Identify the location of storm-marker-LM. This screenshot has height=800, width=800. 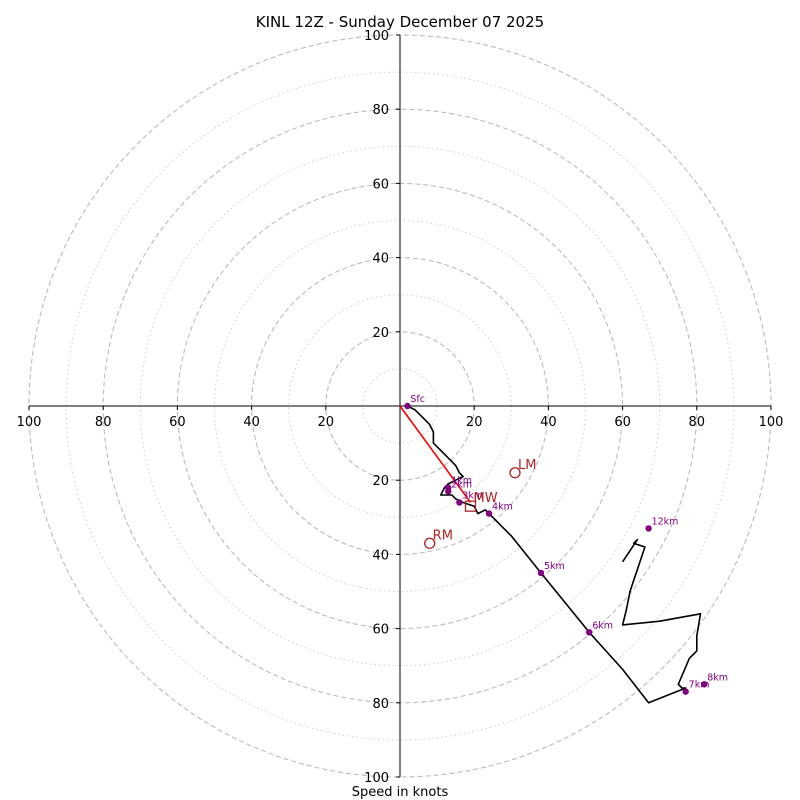
(515, 473).